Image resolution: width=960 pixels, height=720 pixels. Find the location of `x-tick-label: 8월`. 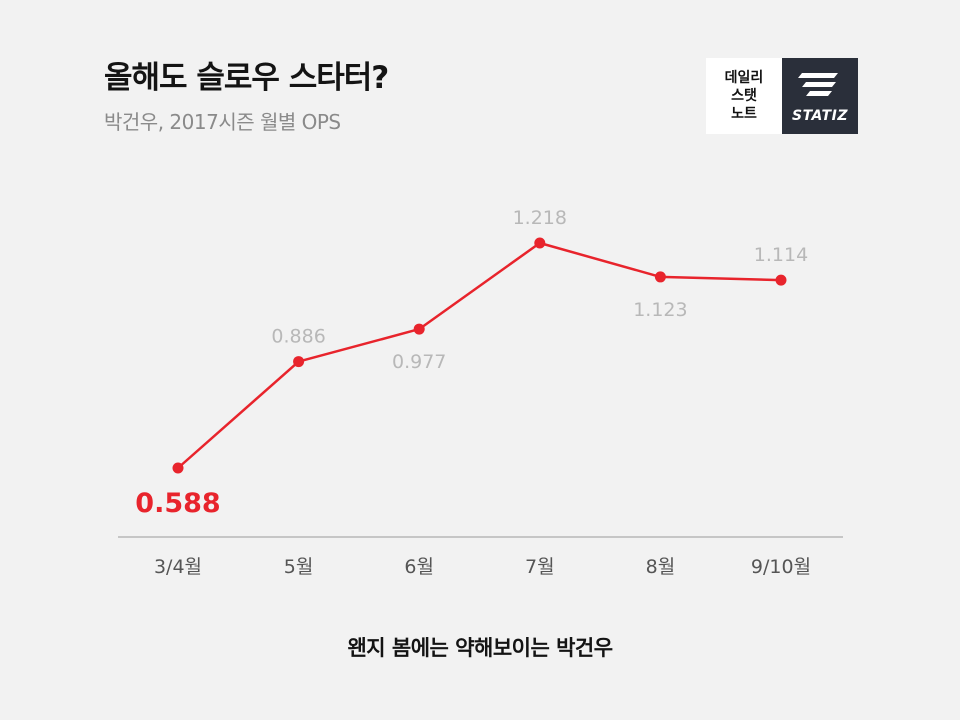

x-tick-label: 8월 is located at coordinates (661, 567).